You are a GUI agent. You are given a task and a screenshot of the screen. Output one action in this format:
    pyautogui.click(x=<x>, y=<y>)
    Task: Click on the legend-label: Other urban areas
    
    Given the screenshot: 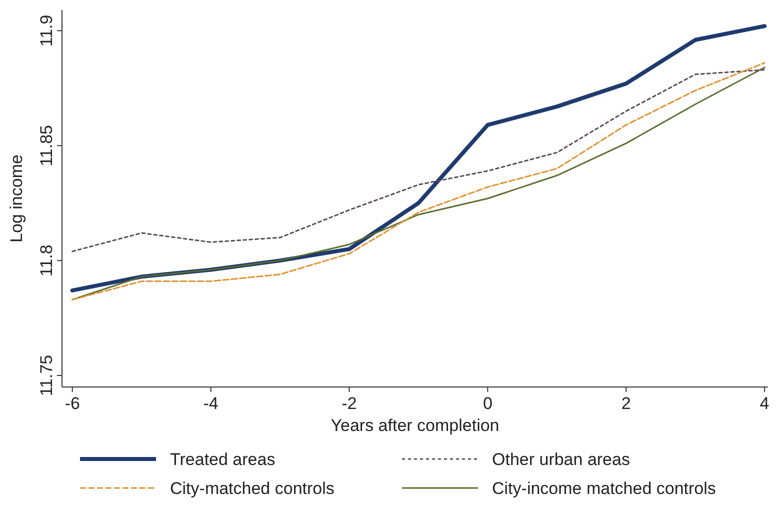 What is the action you would take?
    pyautogui.click(x=561, y=459)
    